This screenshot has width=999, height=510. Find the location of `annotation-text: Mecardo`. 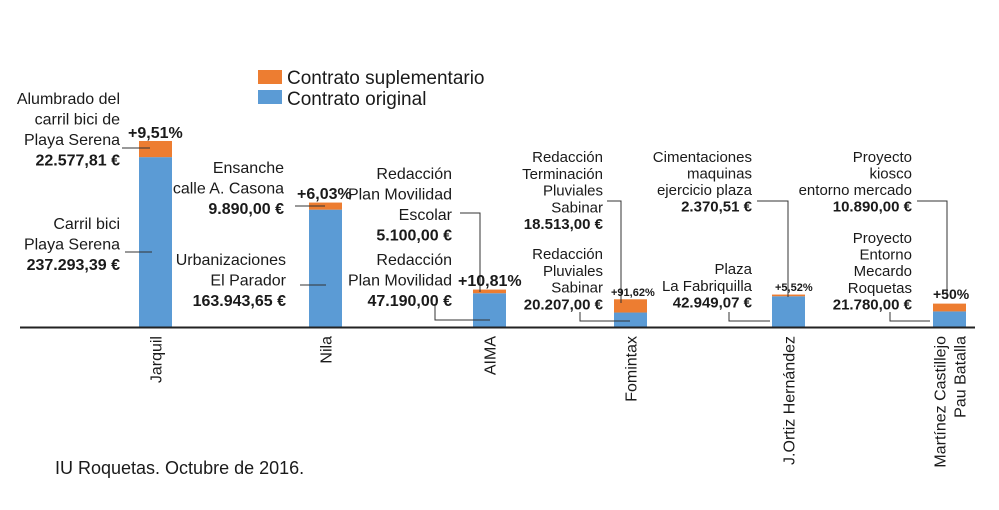

annotation-text: Mecardo is located at coordinates (883, 271).